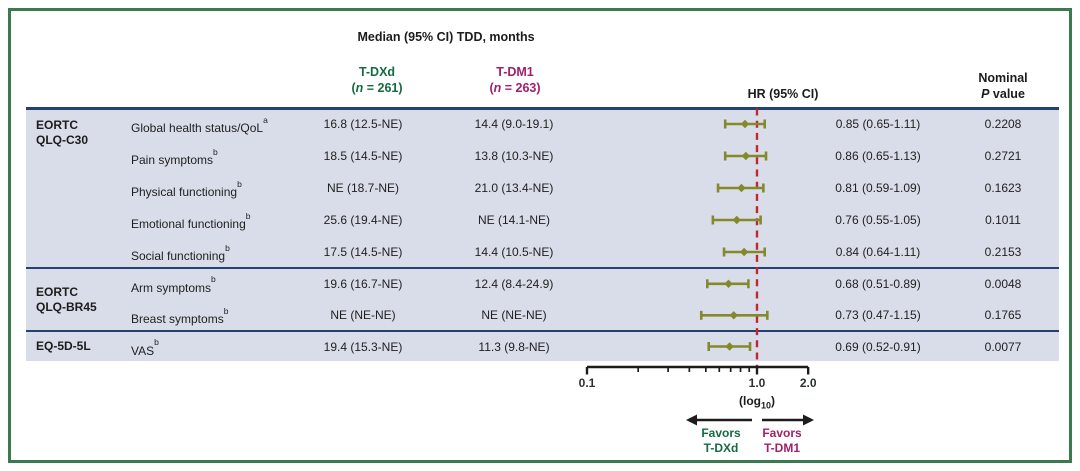  What do you see at coordinates (377, 72) in the screenshot?
I see `tdxd-name: T-DXd` at bounding box center [377, 72].